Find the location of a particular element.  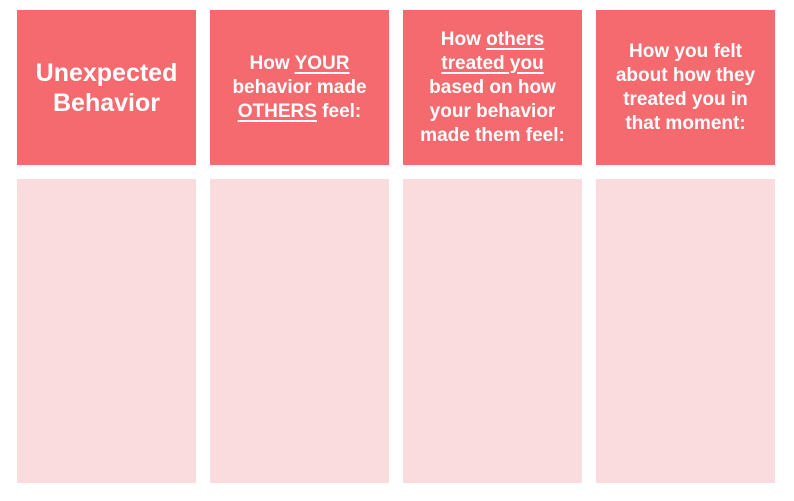

header-text-line: treated you is located at coordinates (492, 63).